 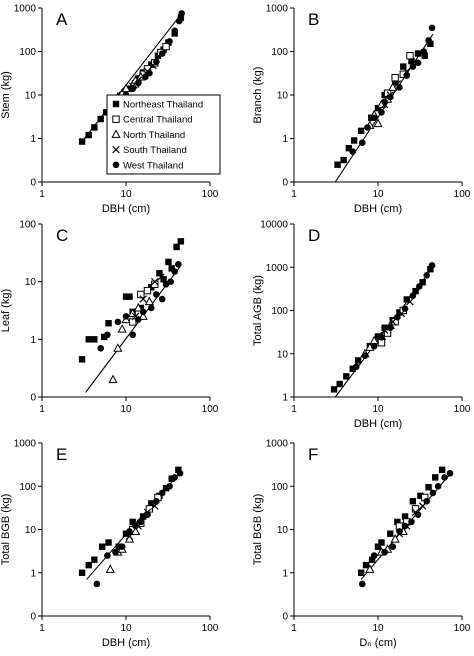 I want to click on x-tick-label: 10, so click(x=378, y=628).